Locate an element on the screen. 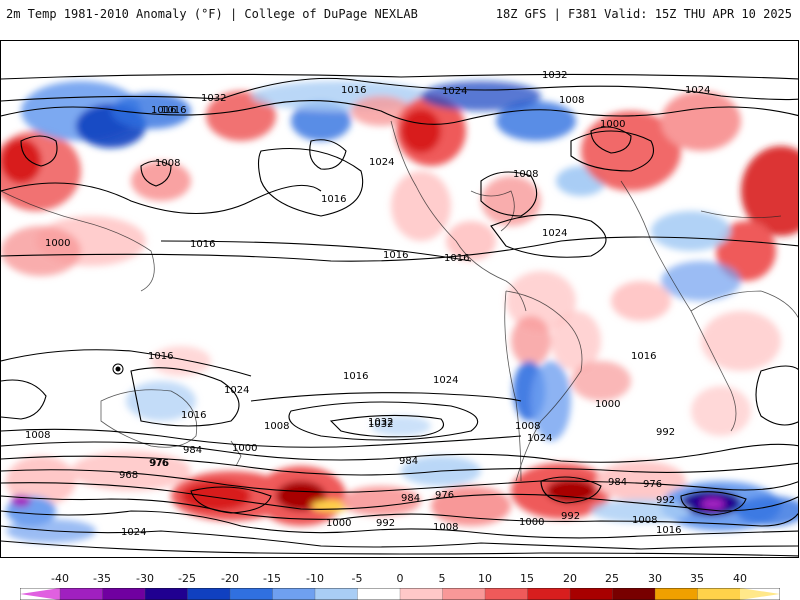 The height and width of the screenshot is (600, 800). colorbar-tick: 30 is located at coordinates (655, 578).